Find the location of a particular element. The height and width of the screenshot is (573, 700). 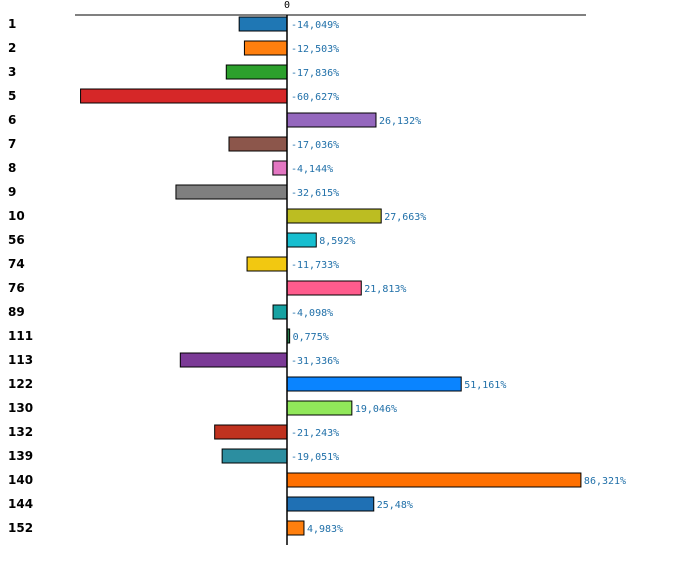

value-label-111: 0,775% is located at coordinates (311, 337).